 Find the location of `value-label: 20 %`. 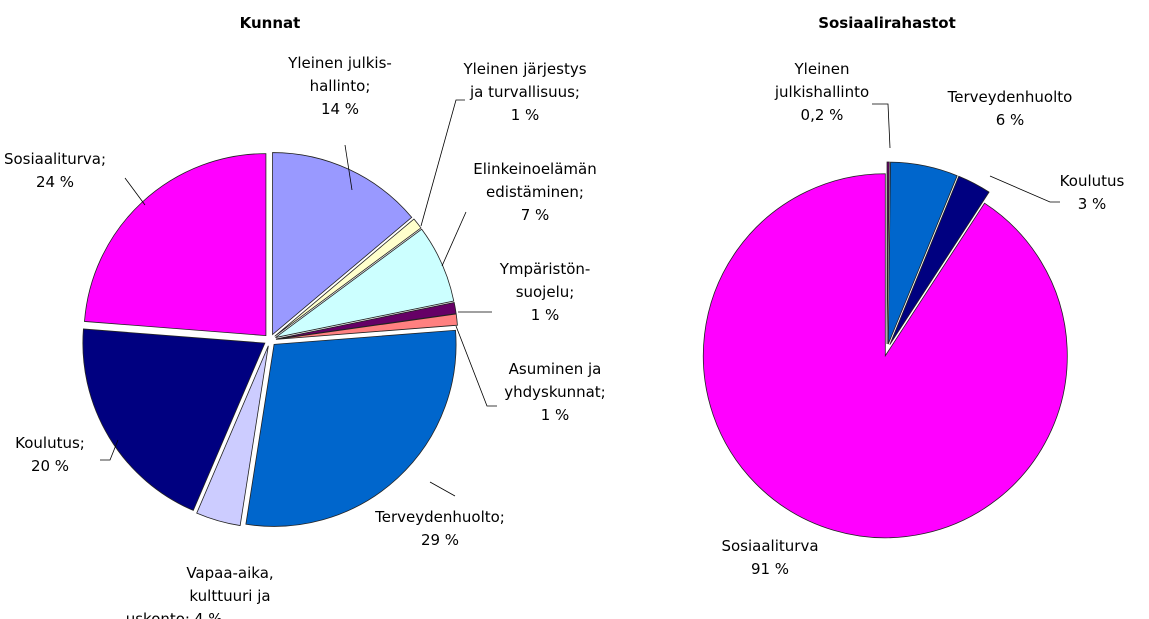

value-label: 20 % is located at coordinates (50, 466).